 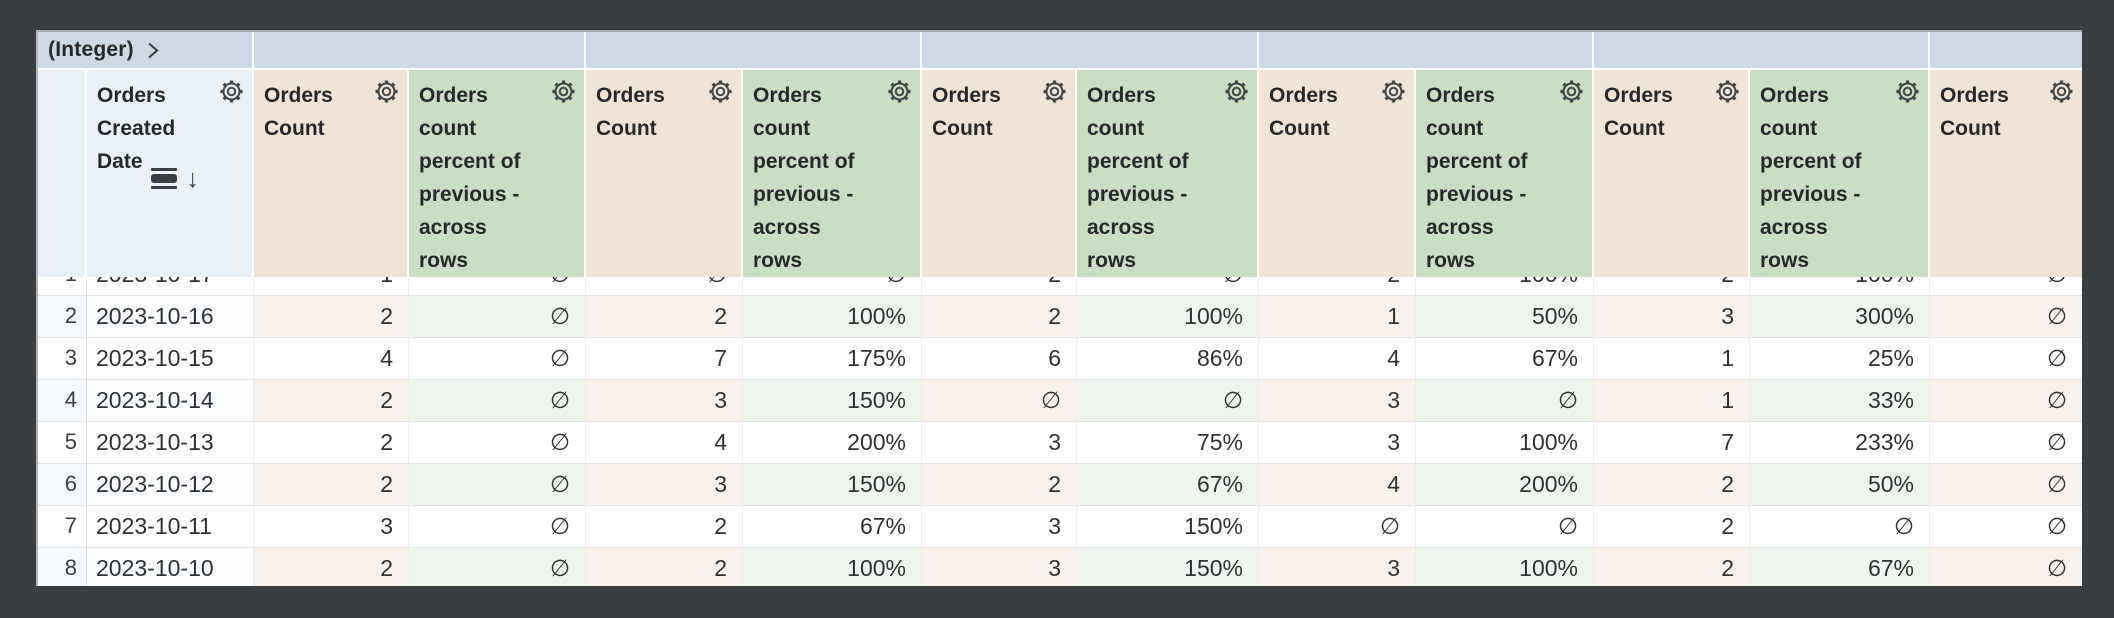 What do you see at coordinates (331, 173) in the screenshot?
I see `column-header-orders-count-1: Orders Count` at bounding box center [331, 173].